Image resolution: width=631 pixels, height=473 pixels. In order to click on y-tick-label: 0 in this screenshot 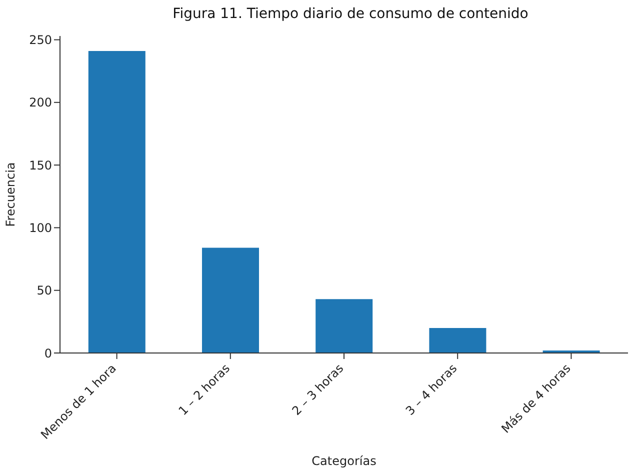, I will do `click(48, 353)`.